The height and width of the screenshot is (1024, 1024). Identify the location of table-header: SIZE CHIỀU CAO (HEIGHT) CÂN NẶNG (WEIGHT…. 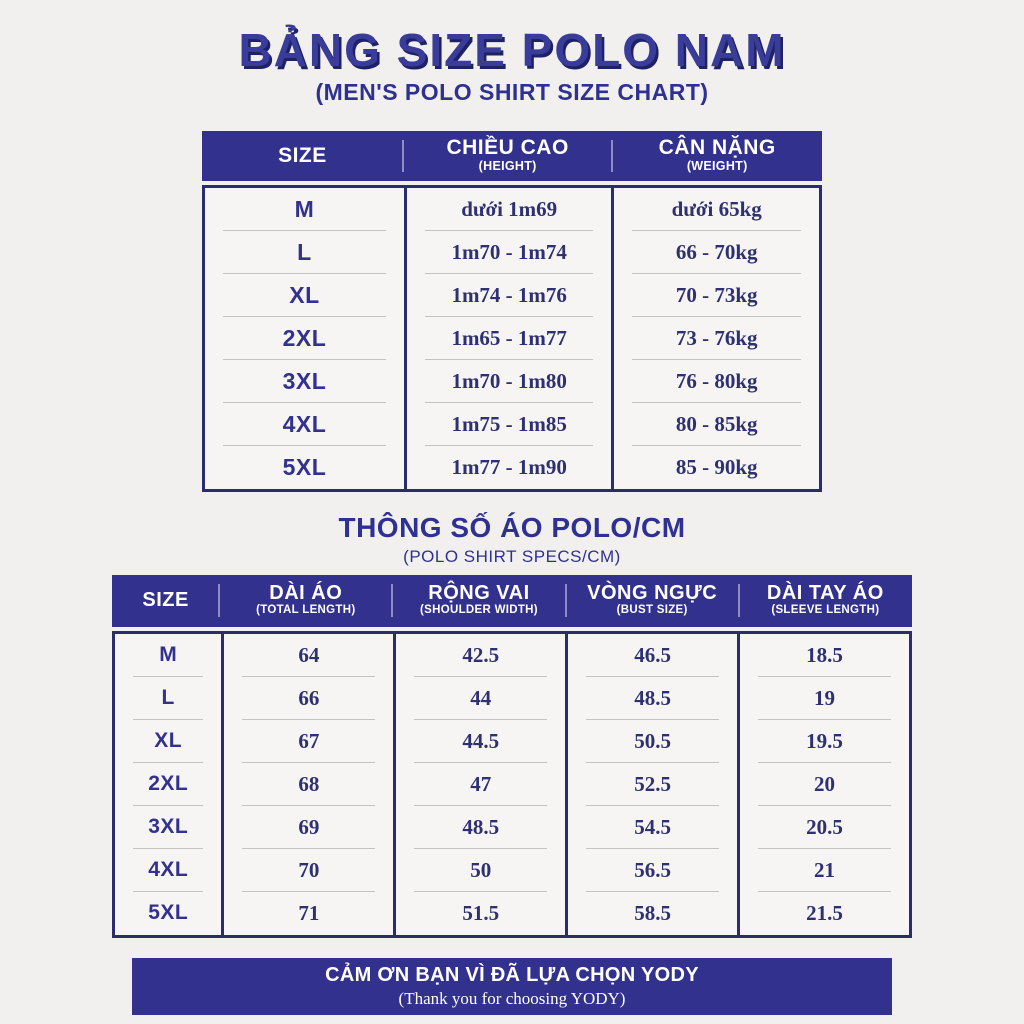
(512, 155).